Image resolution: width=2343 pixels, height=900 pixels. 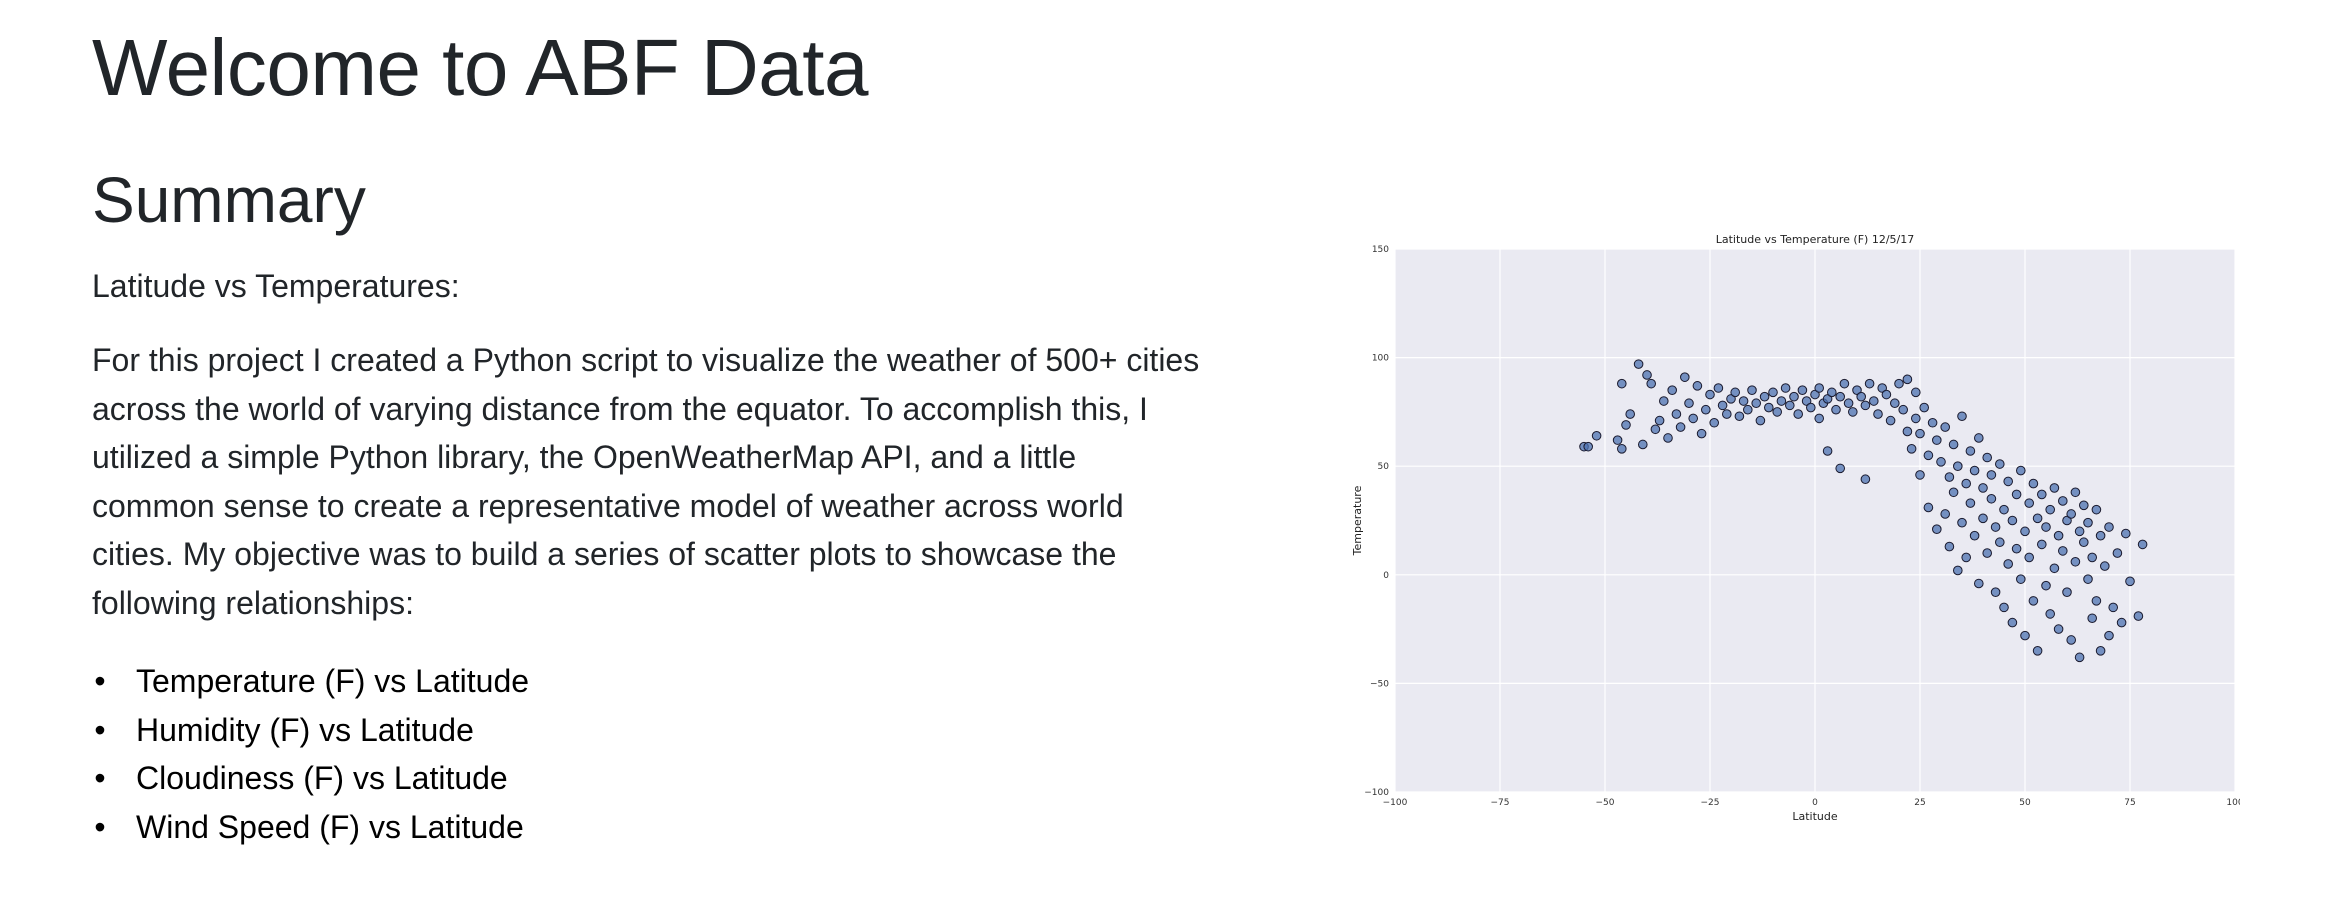 I want to click on y-tick-label: −50, so click(x=1379, y=684).